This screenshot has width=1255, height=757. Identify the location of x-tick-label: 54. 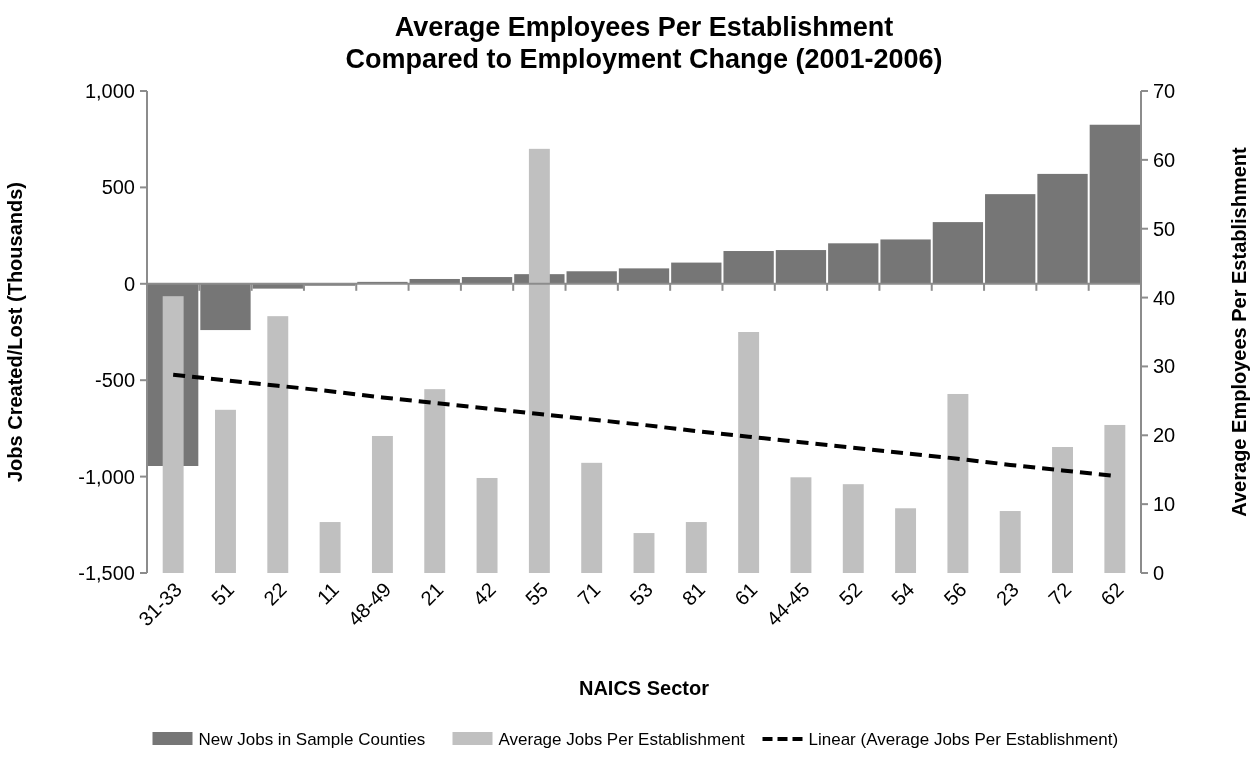
(903, 594).